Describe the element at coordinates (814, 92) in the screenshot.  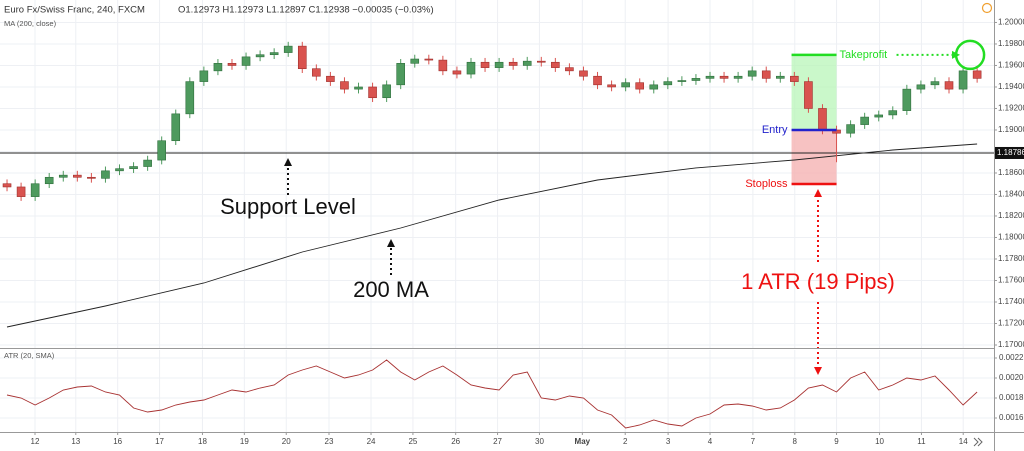
I see `profit-zone` at that location.